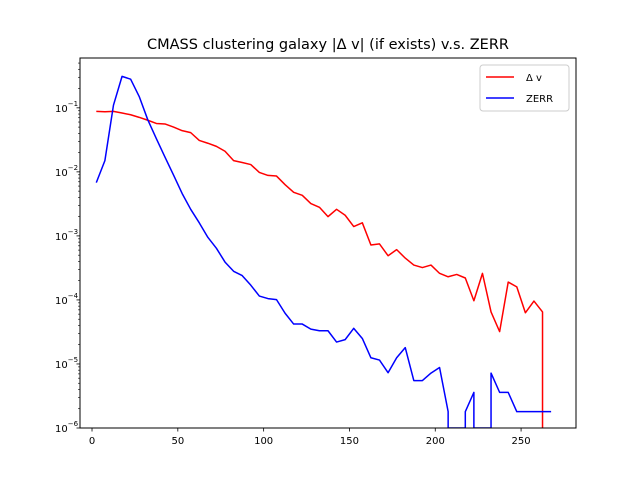 The image size is (640, 480). Describe the element at coordinates (66, 235) in the screenshot. I see `y-tick-label: 10⁻³` at that location.